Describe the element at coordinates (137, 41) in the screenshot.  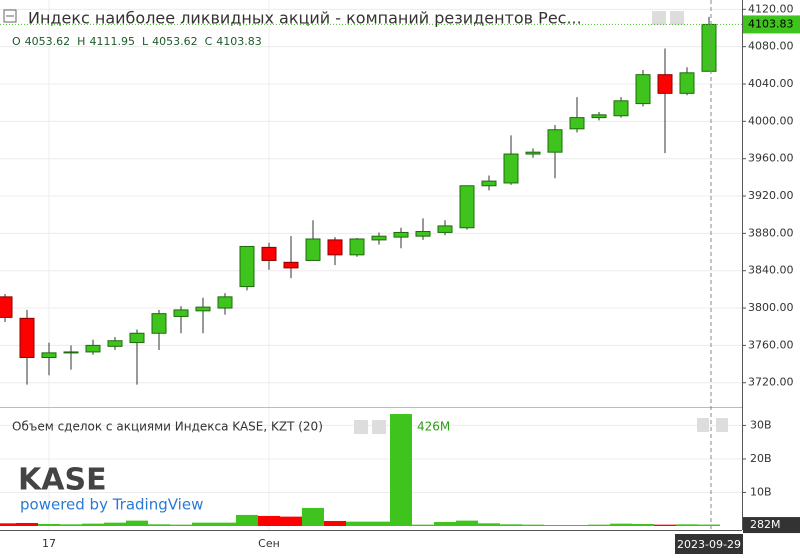
I see `ohlc-legend: O 4053.62 H 4111.95 L 4053.62 C 4103.83` at that location.